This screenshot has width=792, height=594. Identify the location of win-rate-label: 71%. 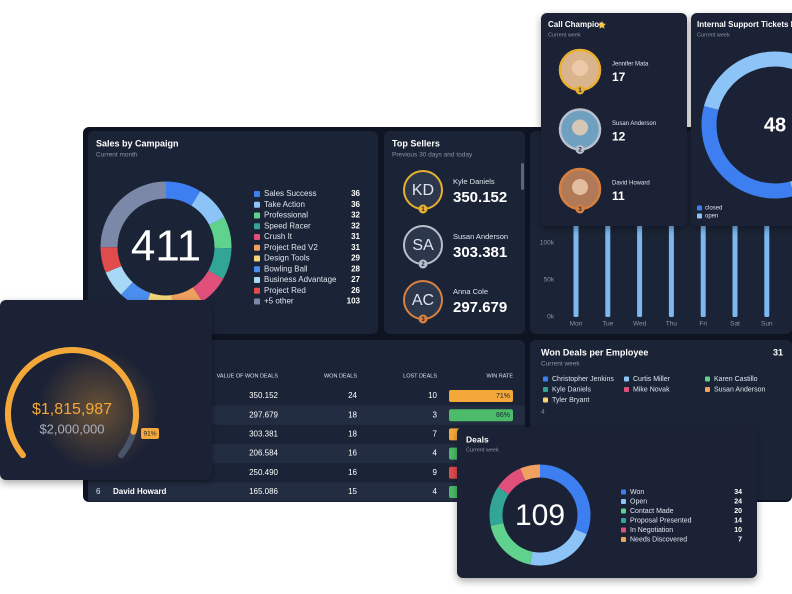
(503, 396).